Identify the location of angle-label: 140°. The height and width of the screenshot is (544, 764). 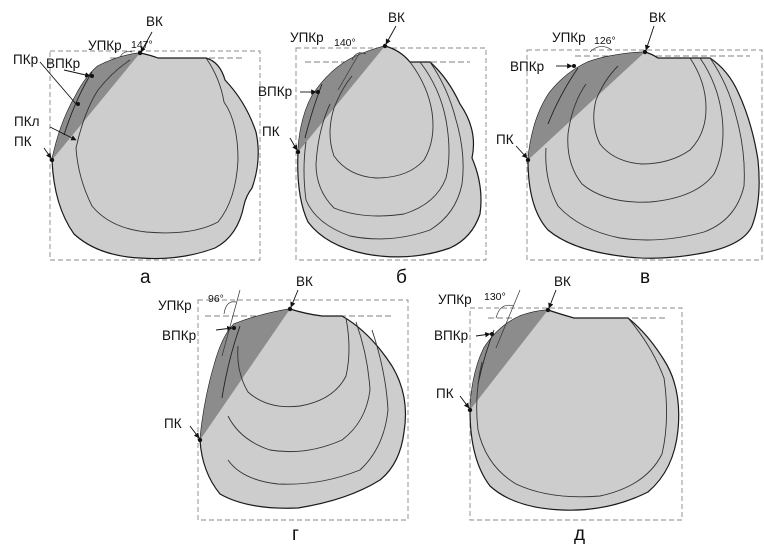
(345, 43).